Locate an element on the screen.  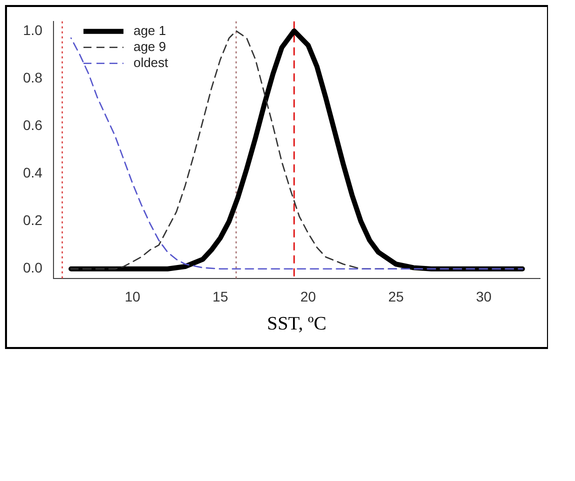
x-tick-label: 10 is located at coordinates (132, 296).